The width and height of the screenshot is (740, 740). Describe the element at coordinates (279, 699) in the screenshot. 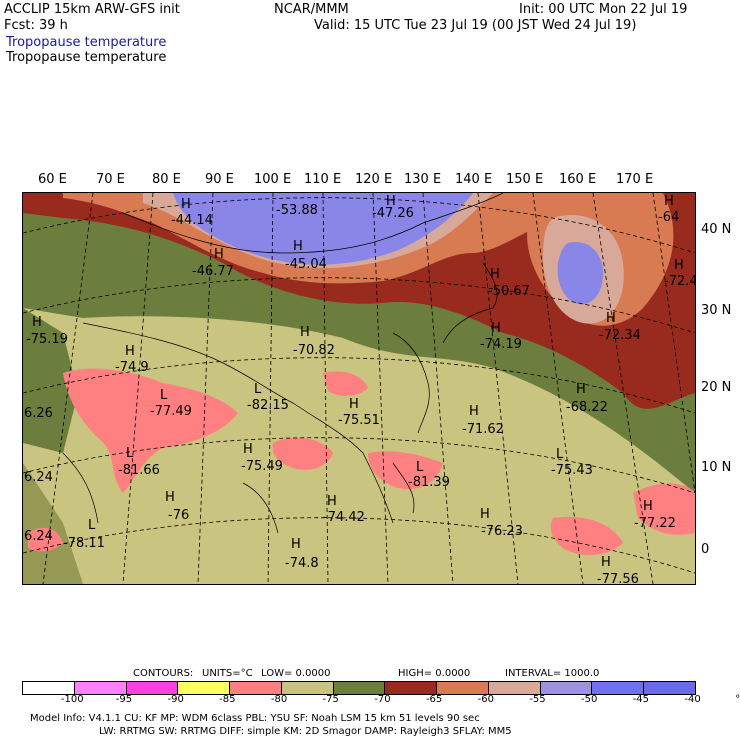

I see `colorbar-tick-label: -80` at that location.